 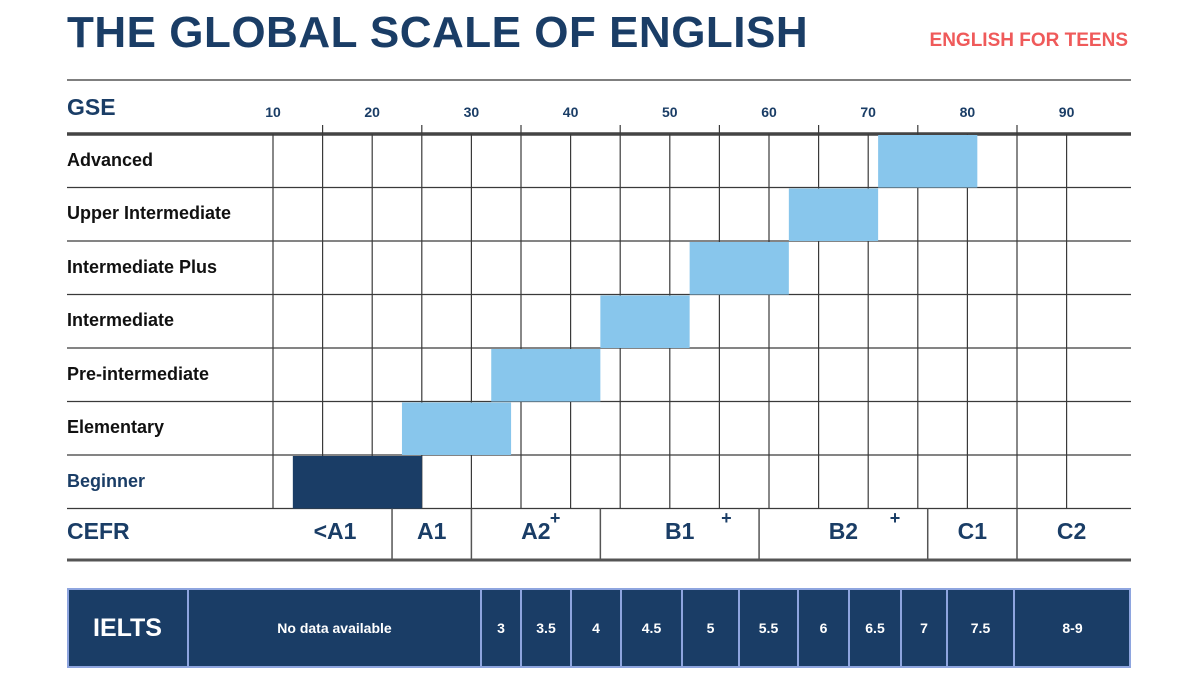 What do you see at coordinates (823, 628) in the screenshot?
I see `ielts-score-cell: 6` at bounding box center [823, 628].